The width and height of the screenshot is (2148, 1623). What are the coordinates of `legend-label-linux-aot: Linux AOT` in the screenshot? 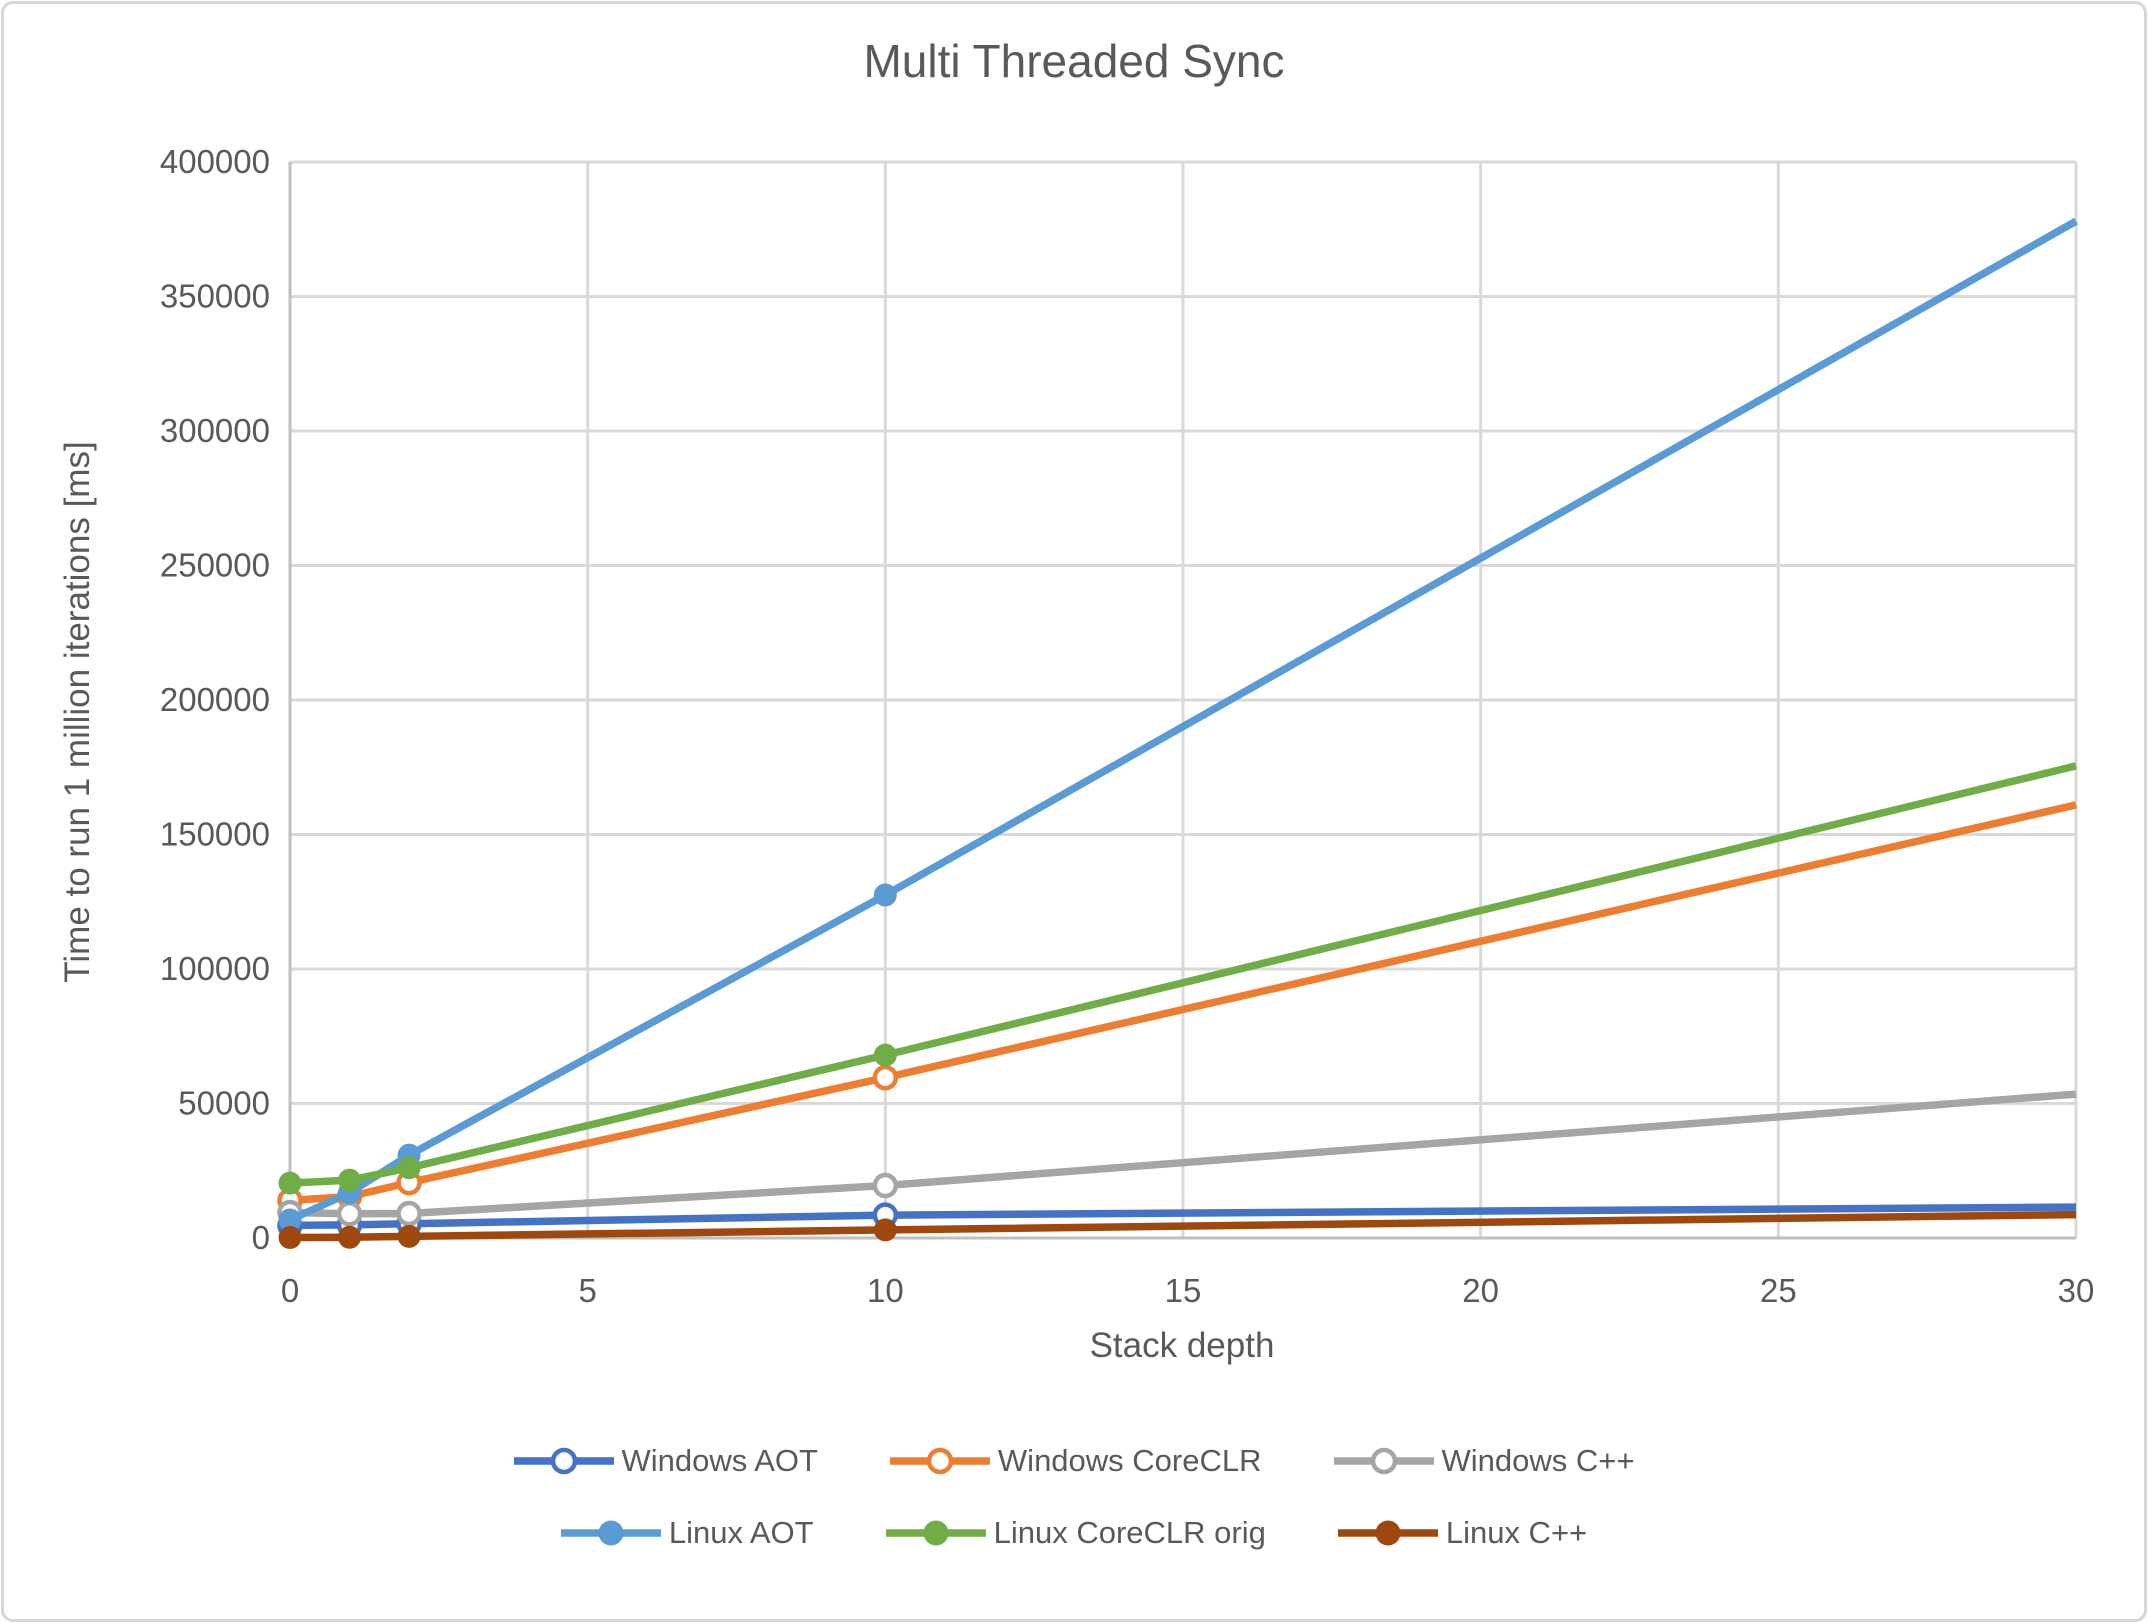 It's located at (741, 1532).